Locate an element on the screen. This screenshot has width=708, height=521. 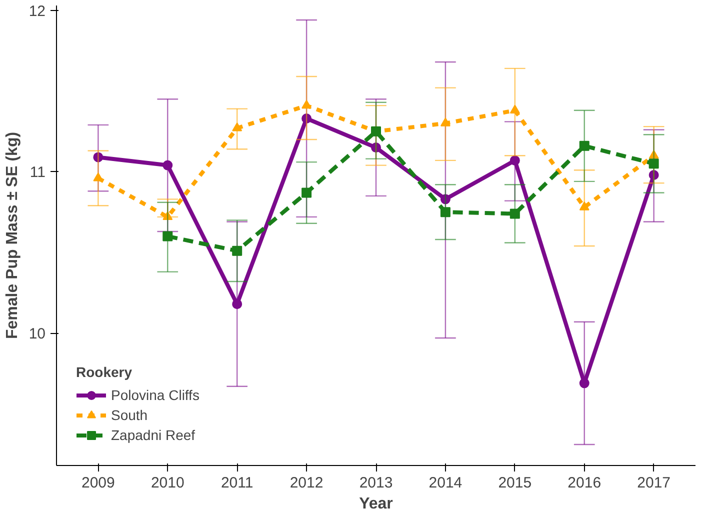
x-tick-label: 2010 is located at coordinates (167, 483).